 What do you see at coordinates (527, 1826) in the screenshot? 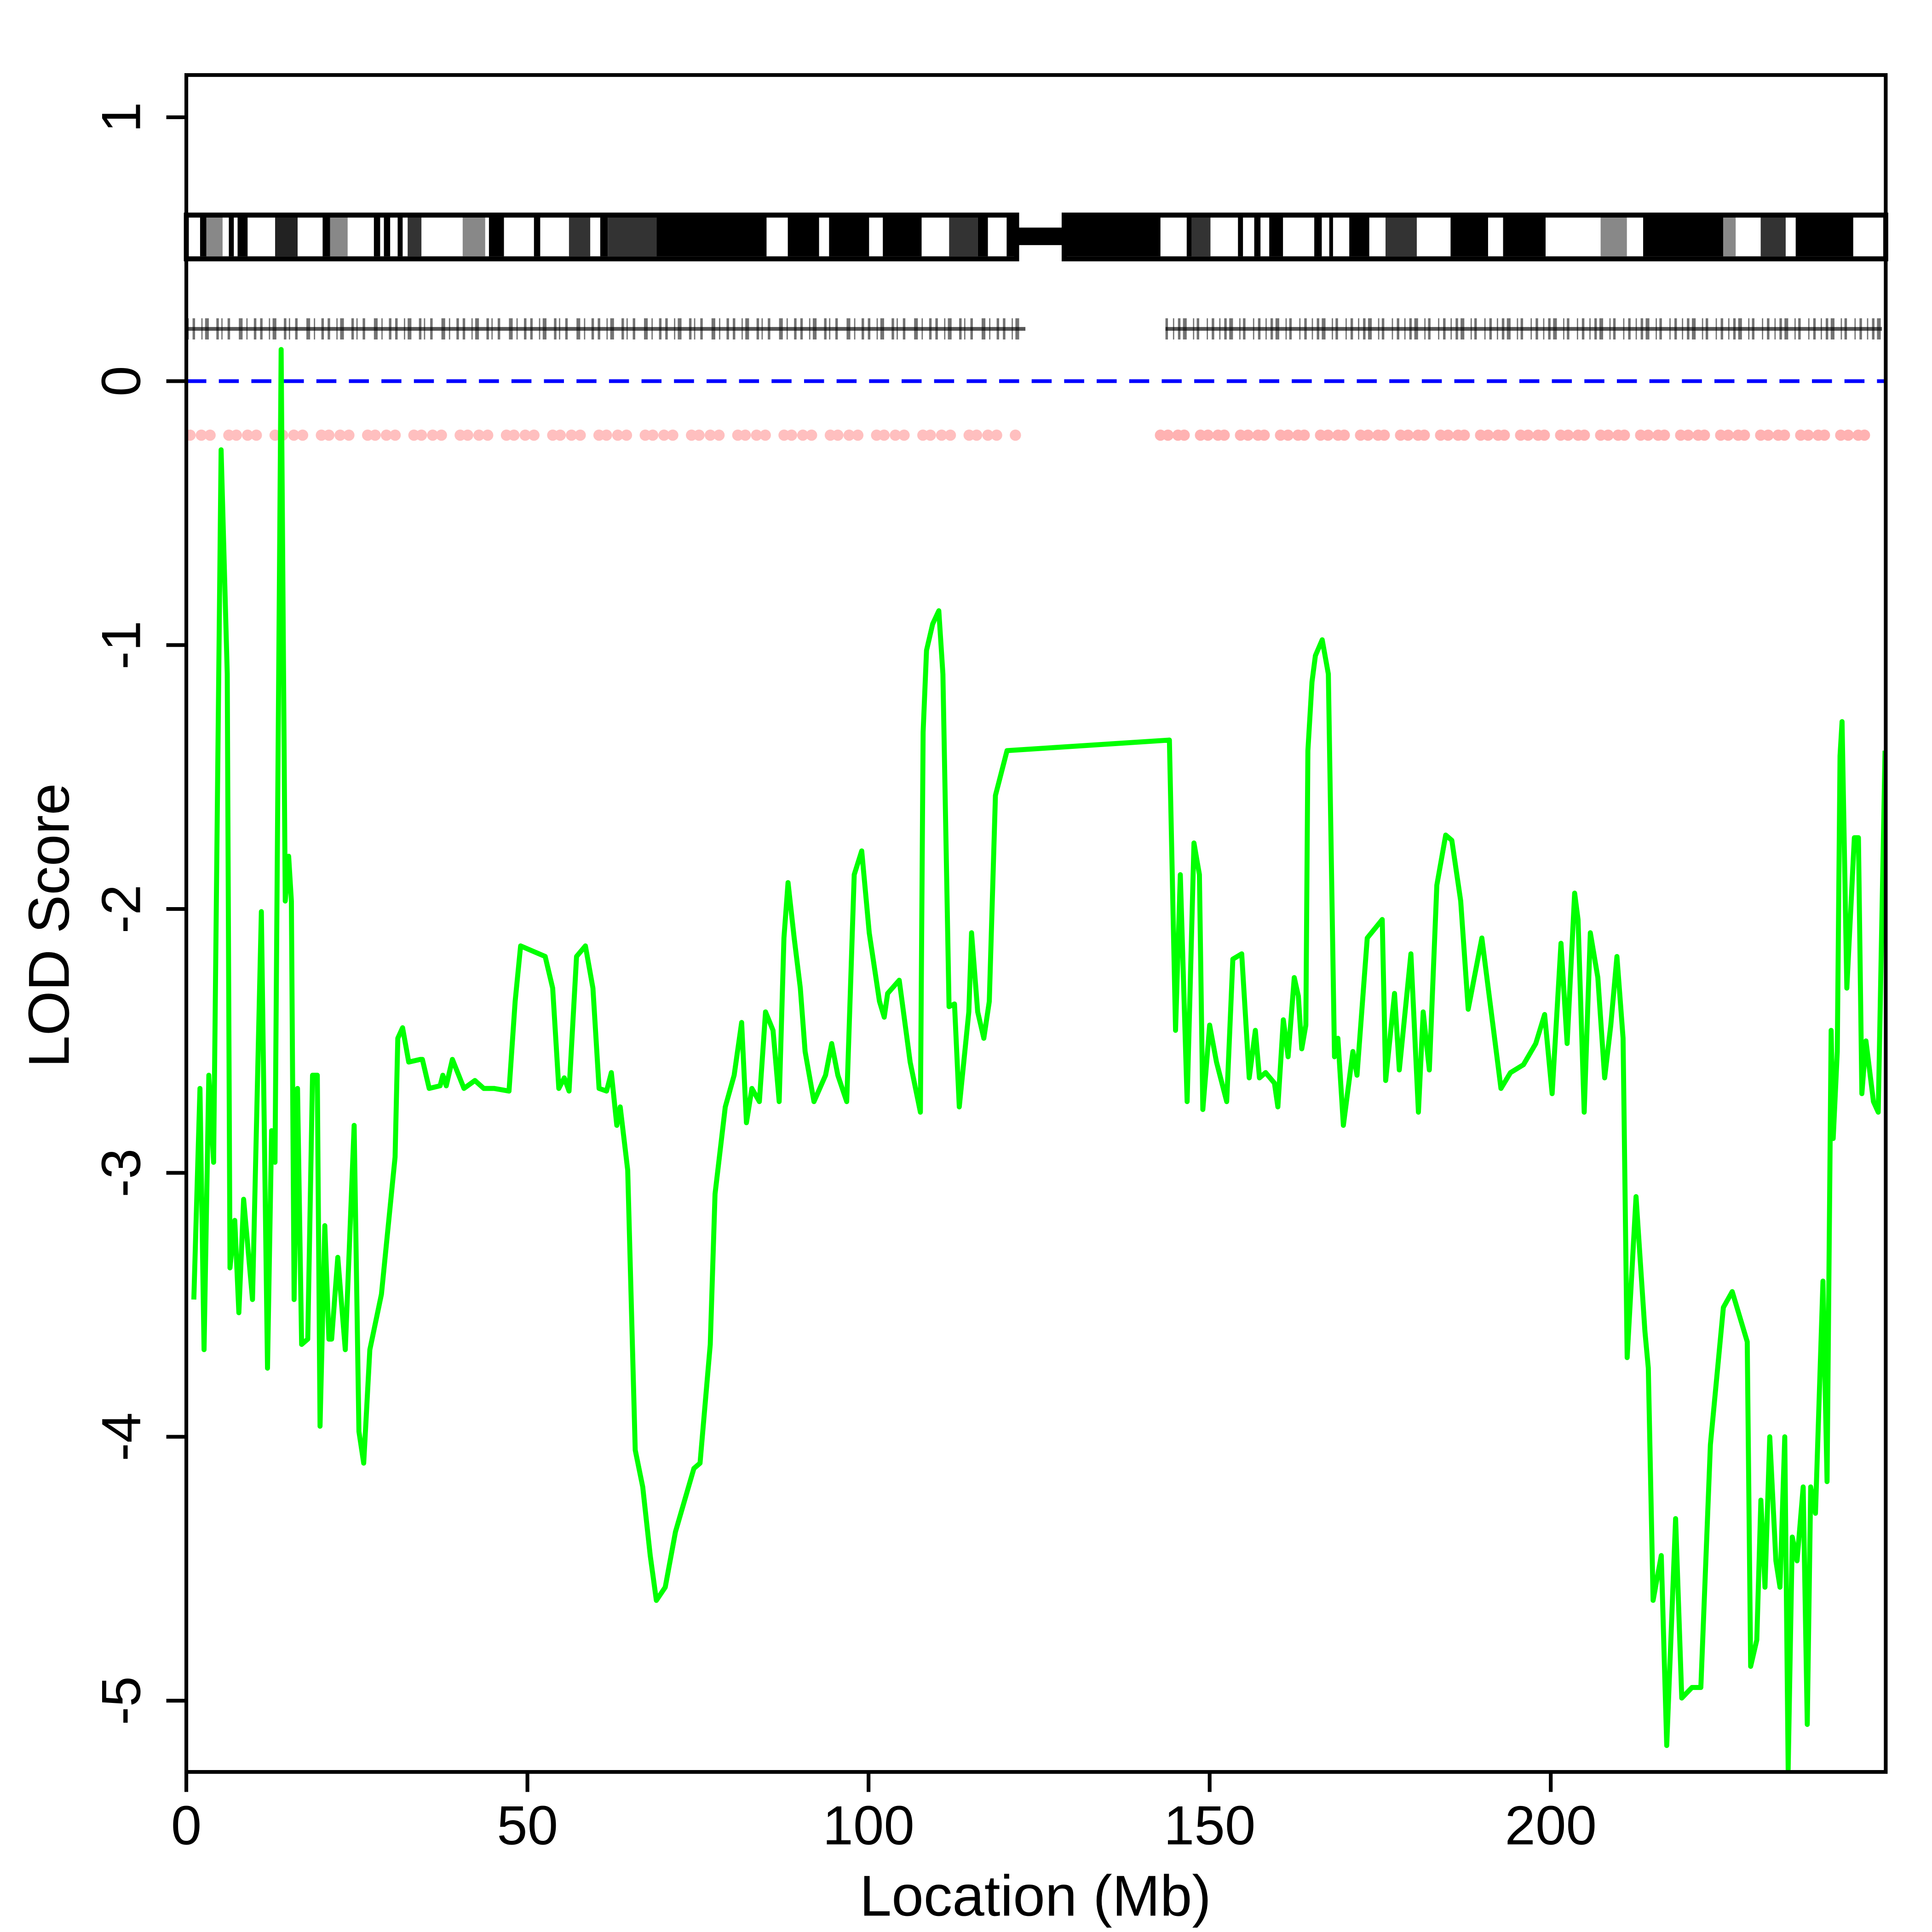
I see `x-tick-label: 50` at bounding box center [527, 1826].